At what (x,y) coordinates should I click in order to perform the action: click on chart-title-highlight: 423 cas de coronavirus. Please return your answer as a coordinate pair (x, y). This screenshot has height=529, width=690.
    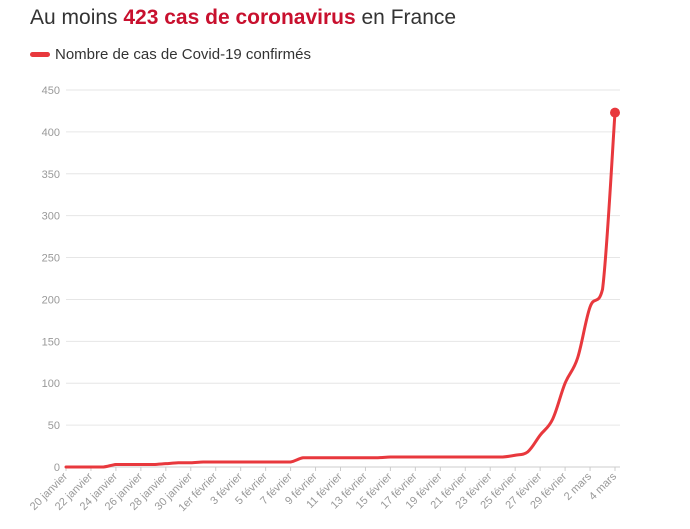
    Looking at the image, I should click on (239, 17).